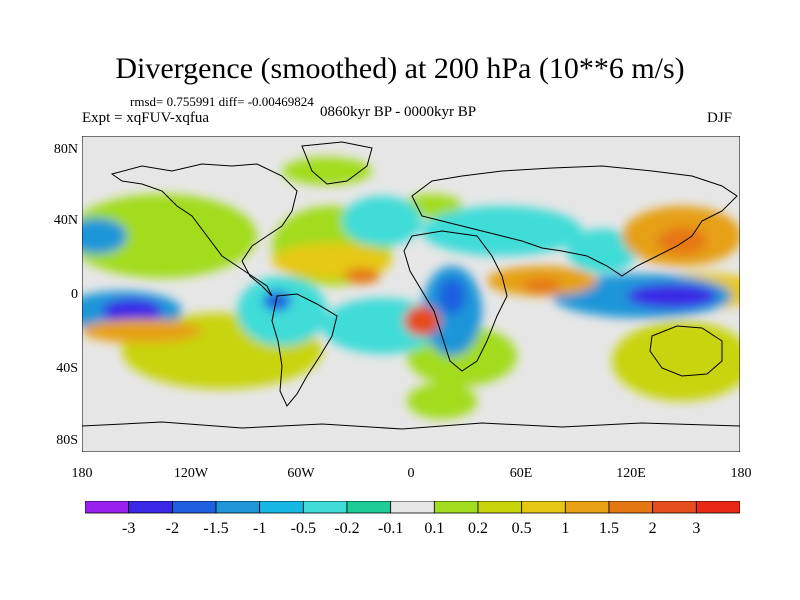 This screenshot has height=600, width=800. What do you see at coordinates (67, 368) in the screenshot?
I see `lat-tick-label: 40S` at bounding box center [67, 368].